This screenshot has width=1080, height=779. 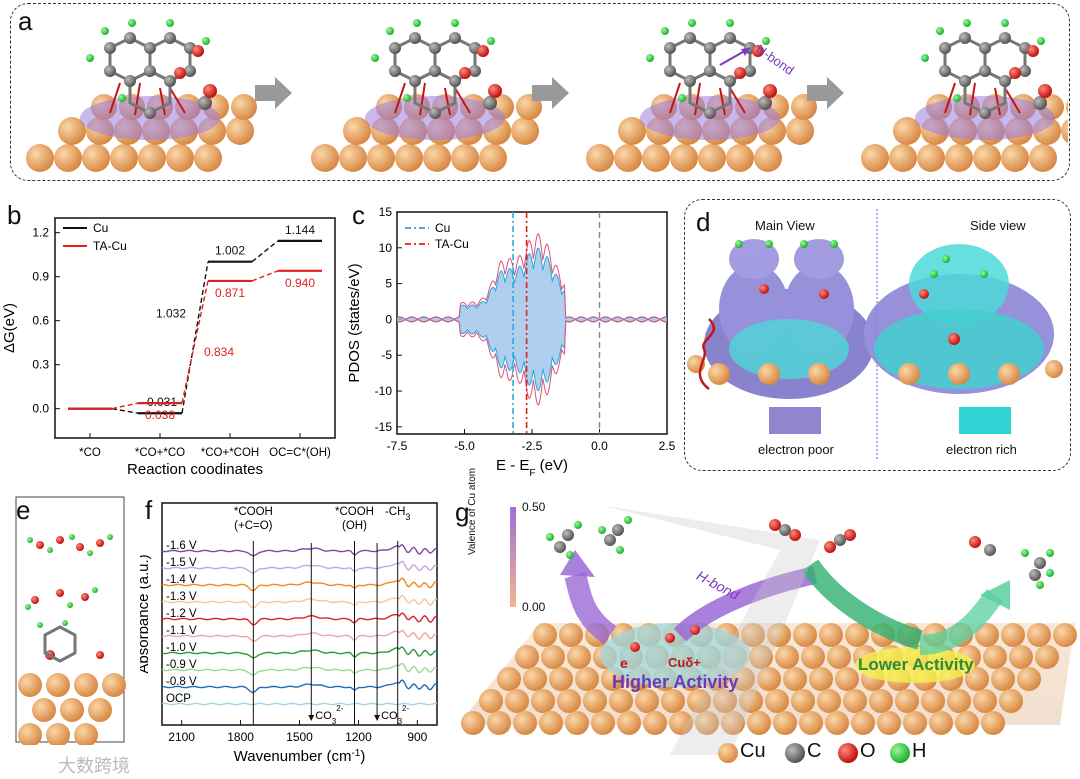 What do you see at coordinates (785, 225) in the screenshot?
I see `main-view-title: Main View` at bounding box center [785, 225].